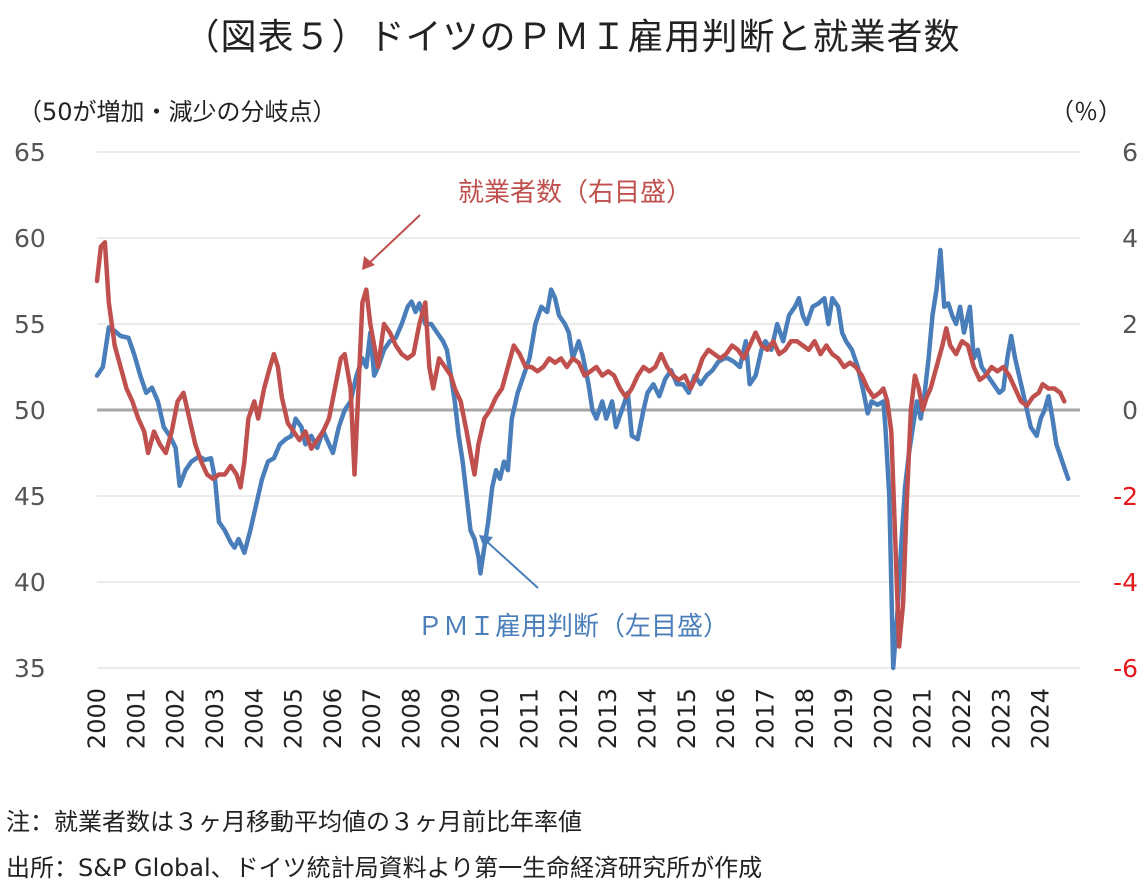 Image resolution: width=1144 pixels, height=887 pixels. Describe the element at coordinates (254, 718) in the screenshot. I see `x-tick-label: 2004` at that location.